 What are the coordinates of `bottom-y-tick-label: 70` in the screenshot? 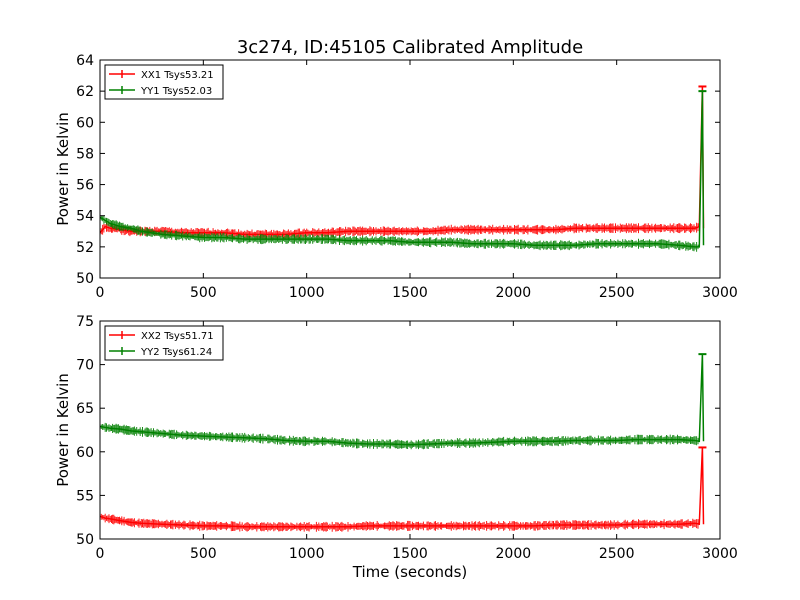 It's located at (85, 366).